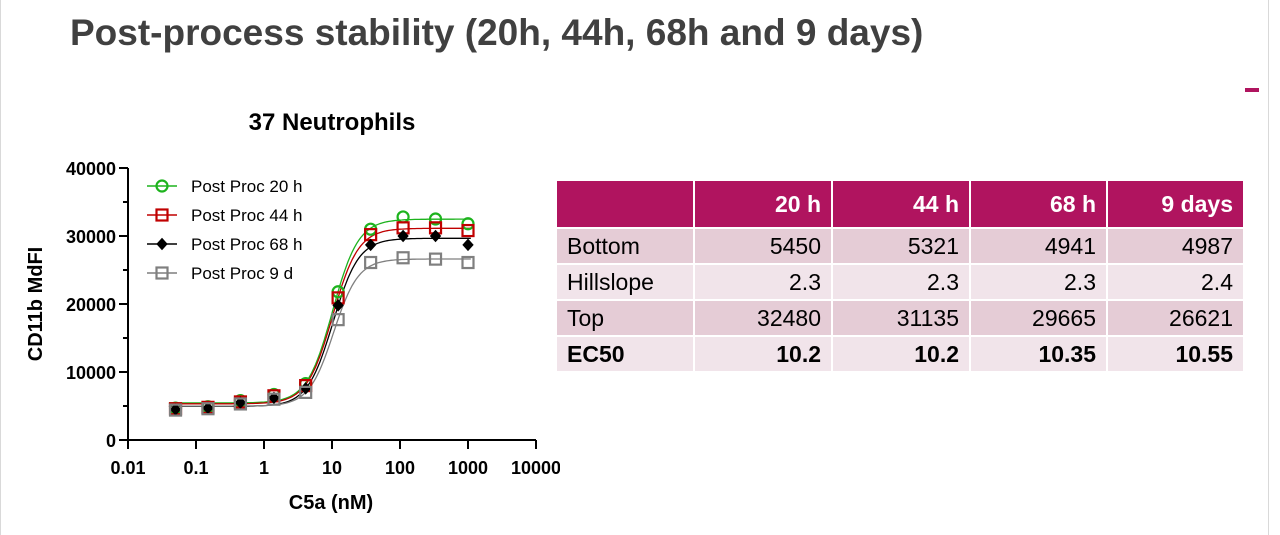 This screenshot has width=1280, height=535. I want to click on y-tick-label: 20000, so click(91, 305).